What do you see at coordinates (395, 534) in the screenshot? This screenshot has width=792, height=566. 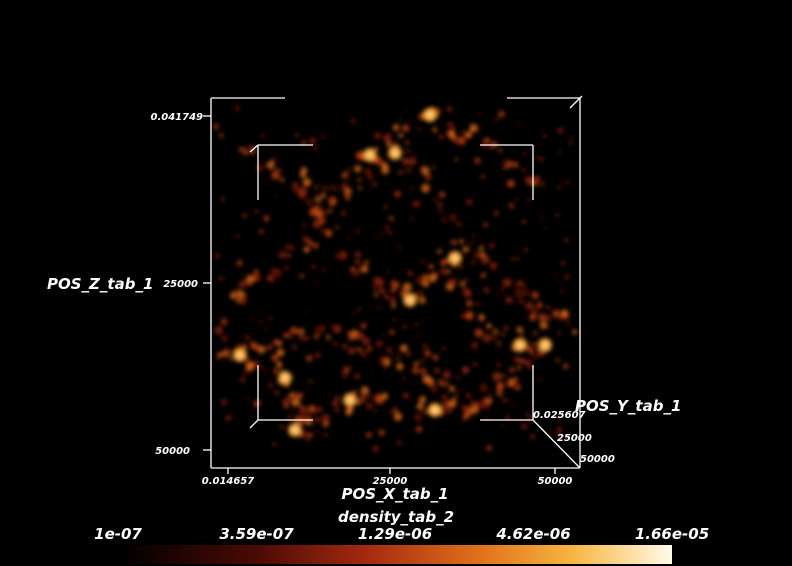 I see `colorbar-label: 1.29e-06` at bounding box center [395, 534].